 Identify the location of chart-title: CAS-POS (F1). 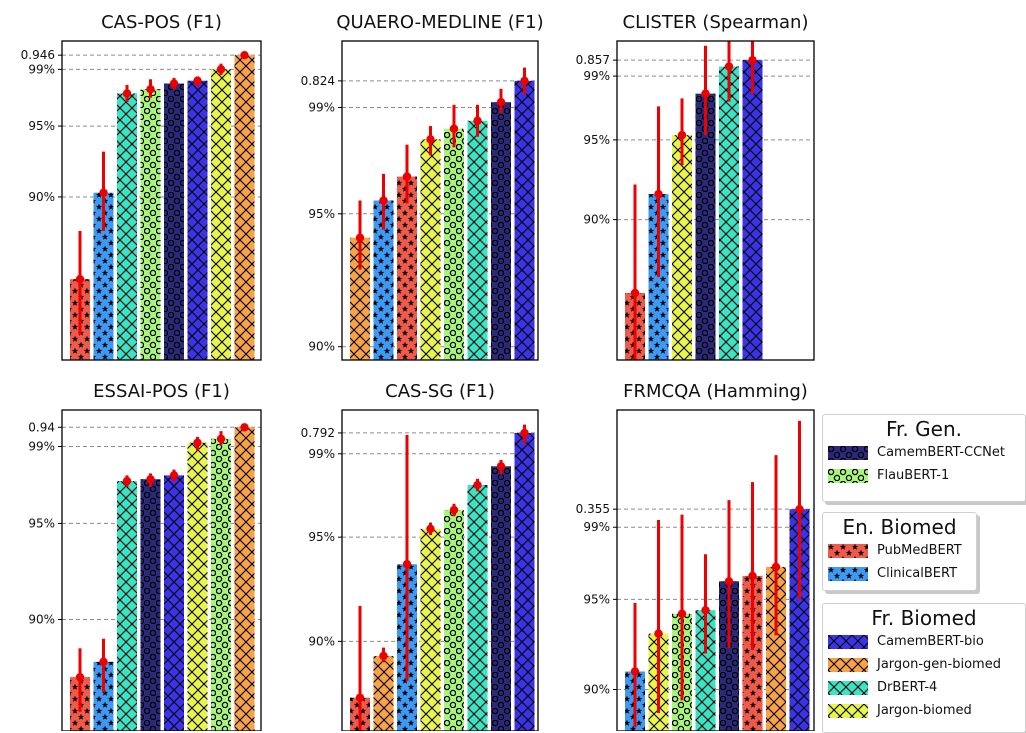
(161, 22).